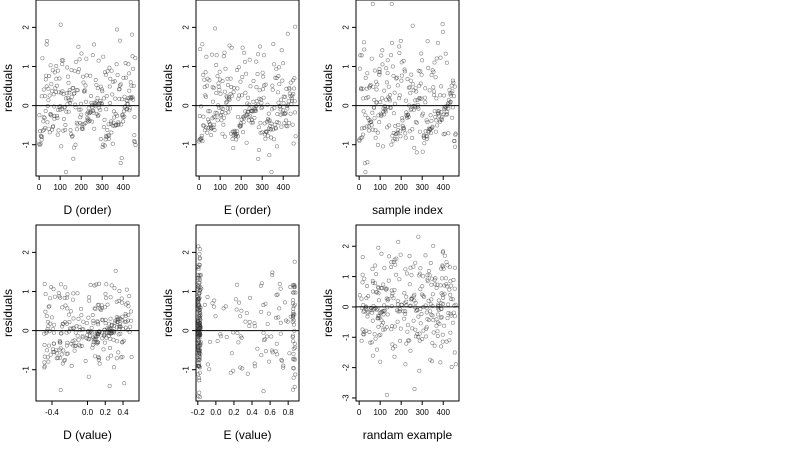 The width and height of the screenshot is (800, 450). What do you see at coordinates (359, 187) in the screenshot?
I see `x-tick-label: 0` at bounding box center [359, 187].